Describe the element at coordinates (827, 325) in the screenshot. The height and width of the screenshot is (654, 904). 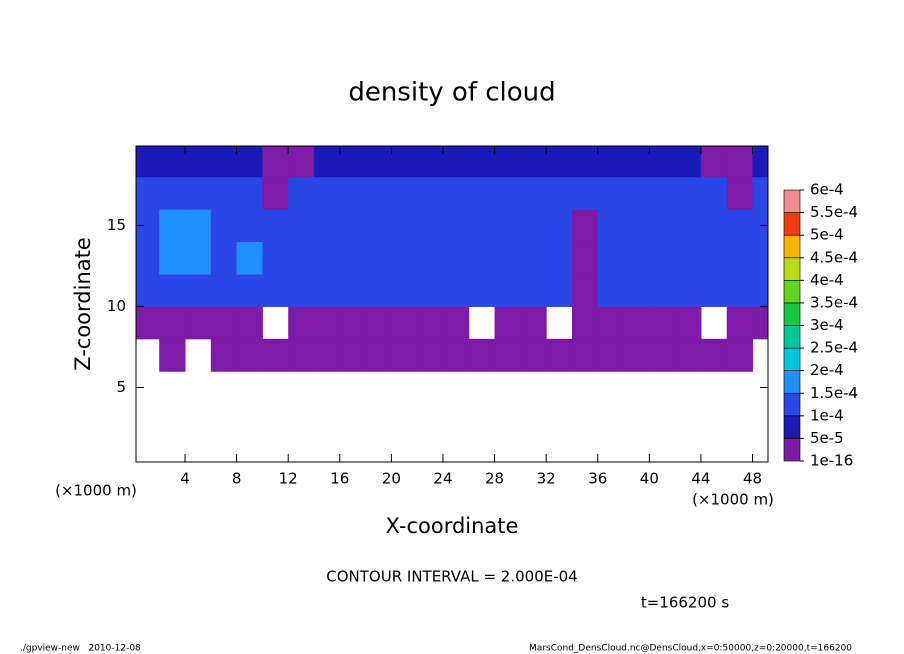
I see `colorbar-label: 3e-4` at that location.